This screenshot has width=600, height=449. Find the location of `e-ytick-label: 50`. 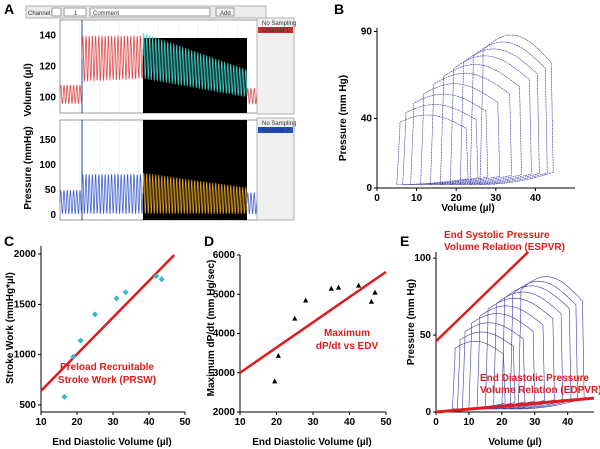

e-ytick-label: 50 is located at coordinates (426, 335).